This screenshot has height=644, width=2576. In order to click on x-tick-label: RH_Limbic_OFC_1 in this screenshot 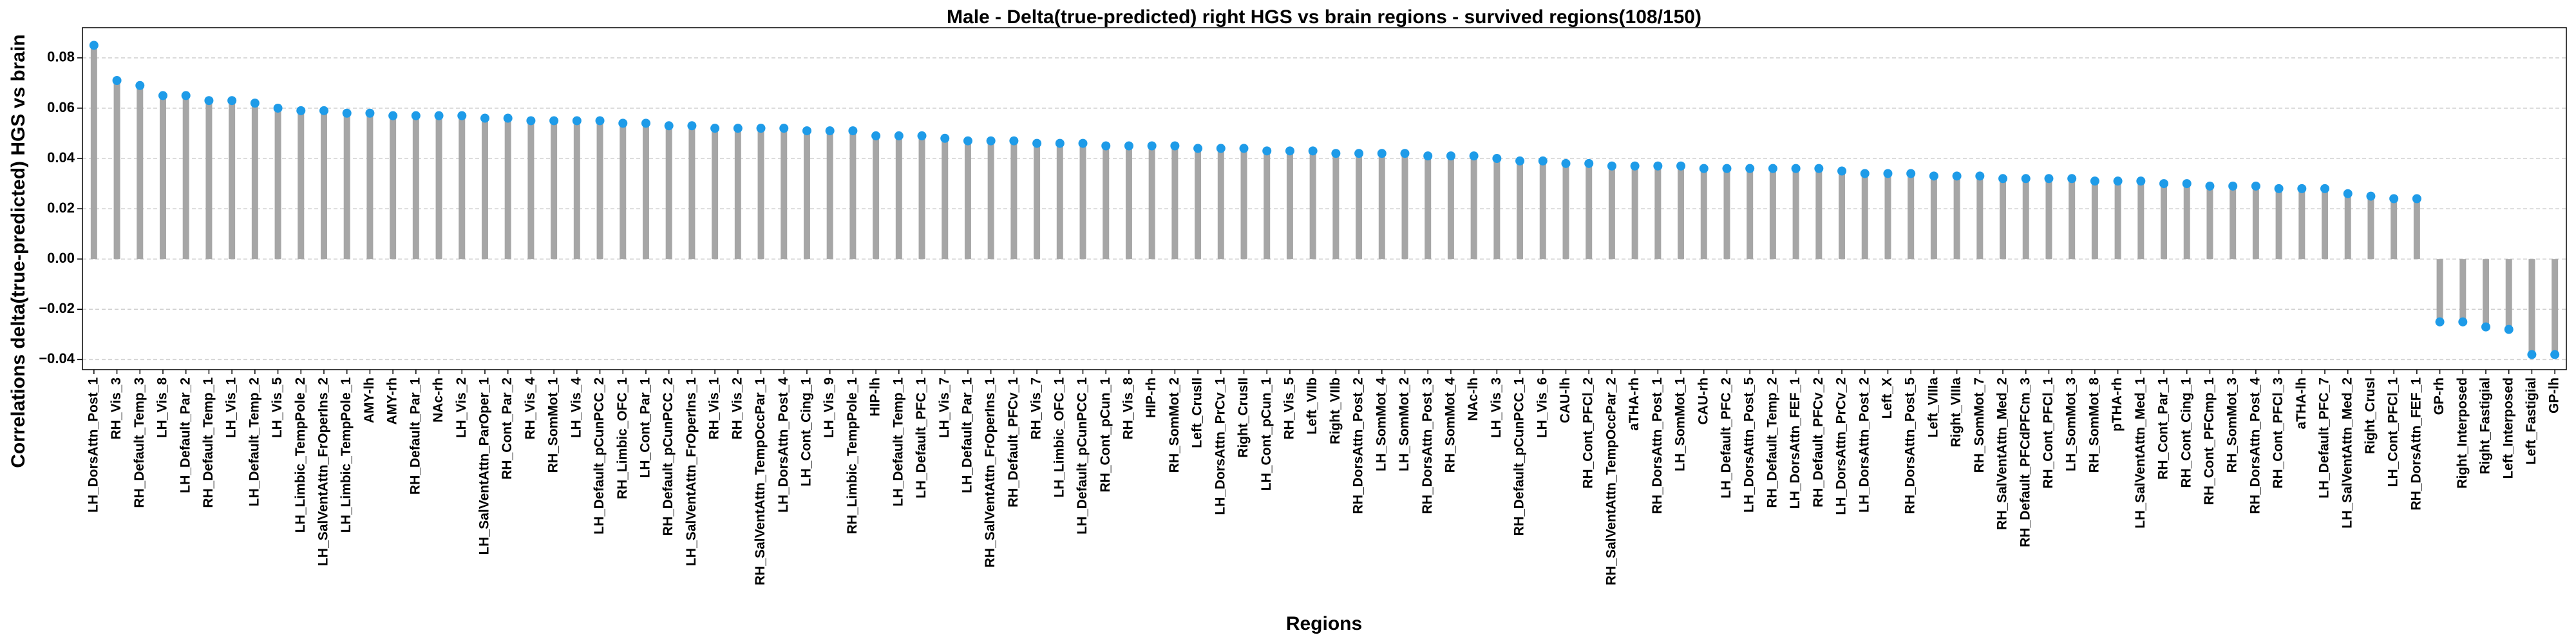, I will do `click(622, 438)`.